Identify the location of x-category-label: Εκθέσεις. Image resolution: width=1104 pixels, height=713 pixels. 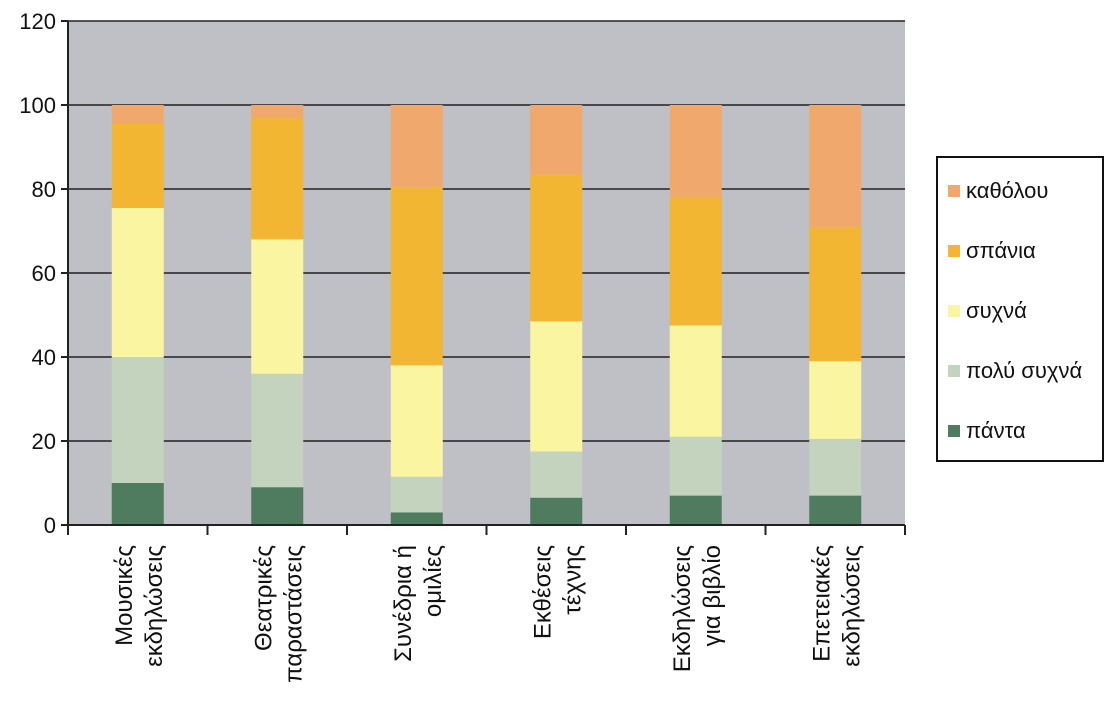
(542, 592).